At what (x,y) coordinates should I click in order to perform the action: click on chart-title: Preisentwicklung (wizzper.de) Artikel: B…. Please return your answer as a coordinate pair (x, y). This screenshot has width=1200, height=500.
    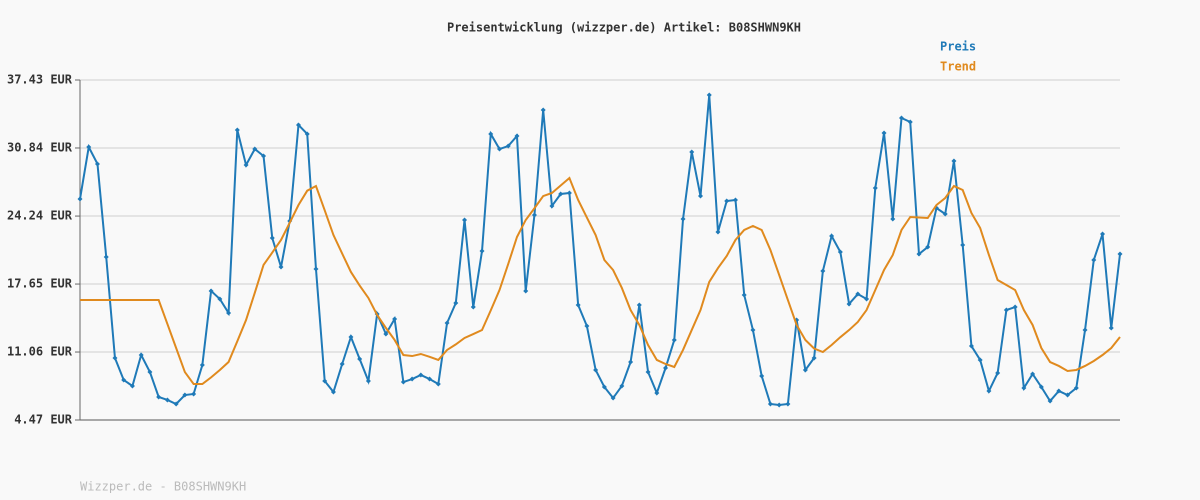
    Looking at the image, I should click on (624, 28).